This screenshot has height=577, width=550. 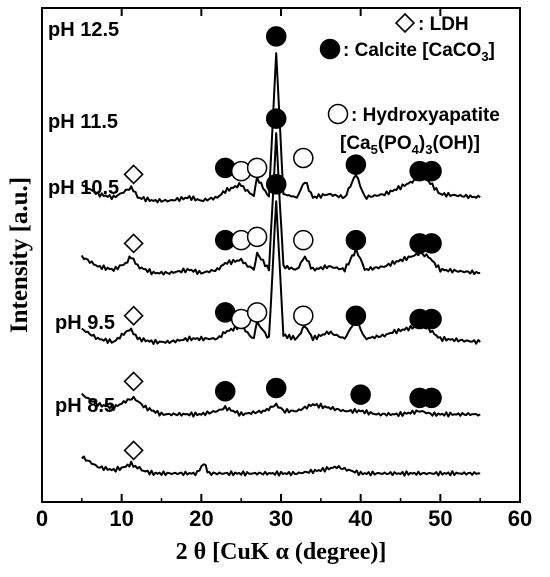 I want to click on legend-hap-formula-part: (OH)], so click(x=455, y=143).